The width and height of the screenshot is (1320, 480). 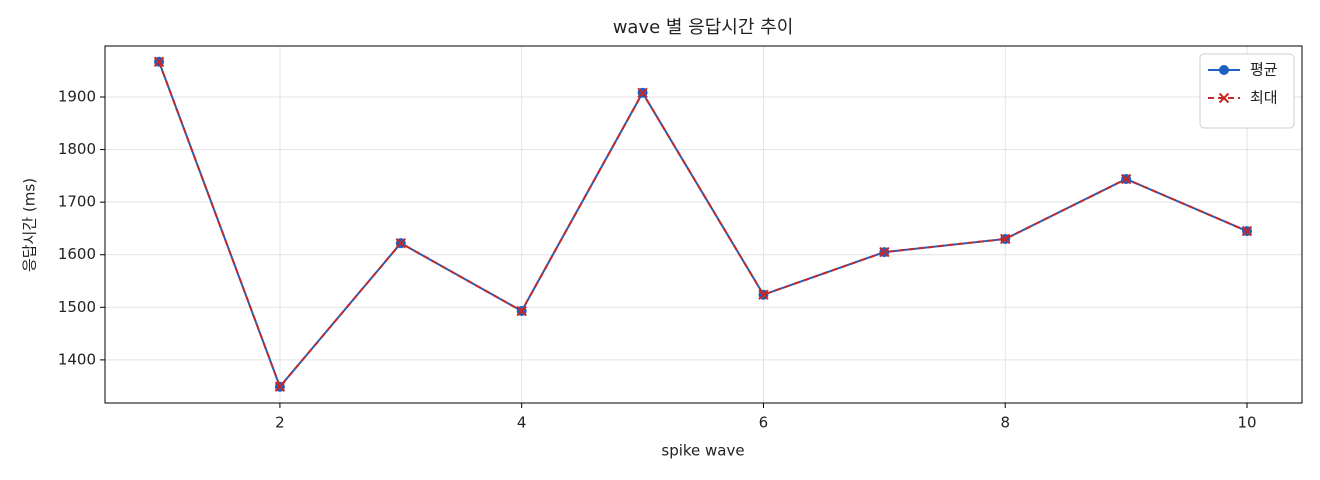 What do you see at coordinates (703, 27) in the screenshot?
I see `chart-title: wave 별 응답시간 추이` at bounding box center [703, 27].